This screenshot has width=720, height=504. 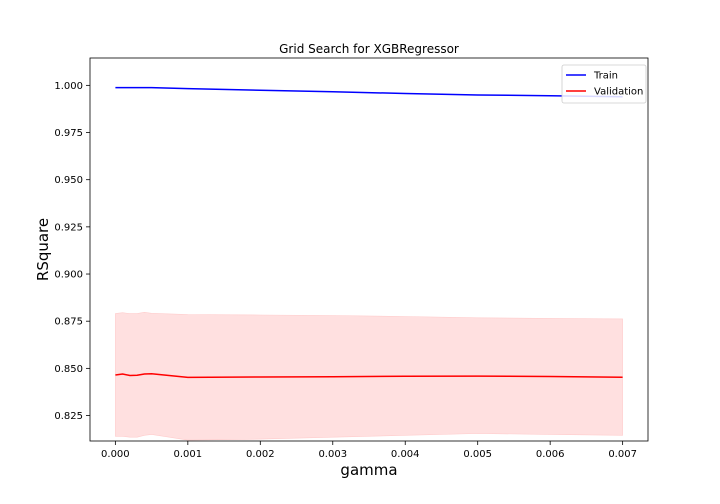 What do you see at coordinates (72, 251) in the screenshot?
I see `y-axis-ticks: 0.825 0.850 0.875 0.900 0.925 0.950 0.975 1.000` at bounding box center [72, 251].